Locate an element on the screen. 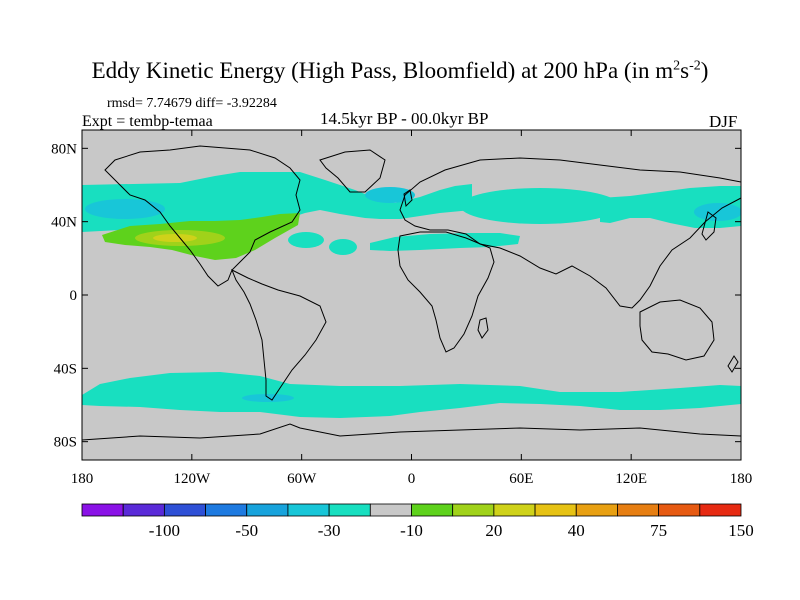 This screenshot has height=600, width=800. colorbar-label: 20 is located at coordinates (493, 530).